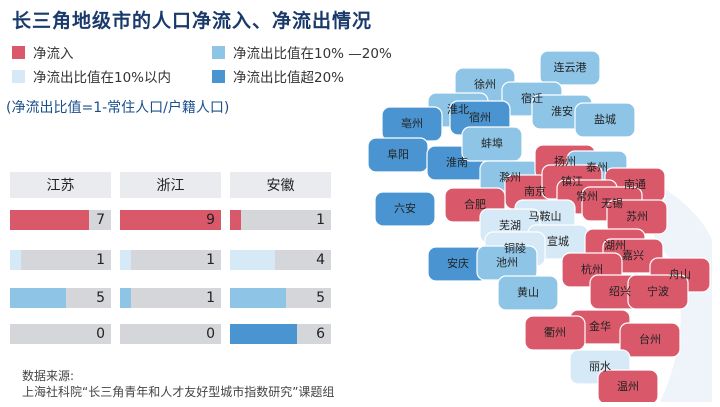 Image resolution: width=720 pixels, height=407 pixels. Describe the element at coordinates (102, 78) in the screenshot. I see `legend-label-out-under-10: 净流出比值在10%以内` at that location.